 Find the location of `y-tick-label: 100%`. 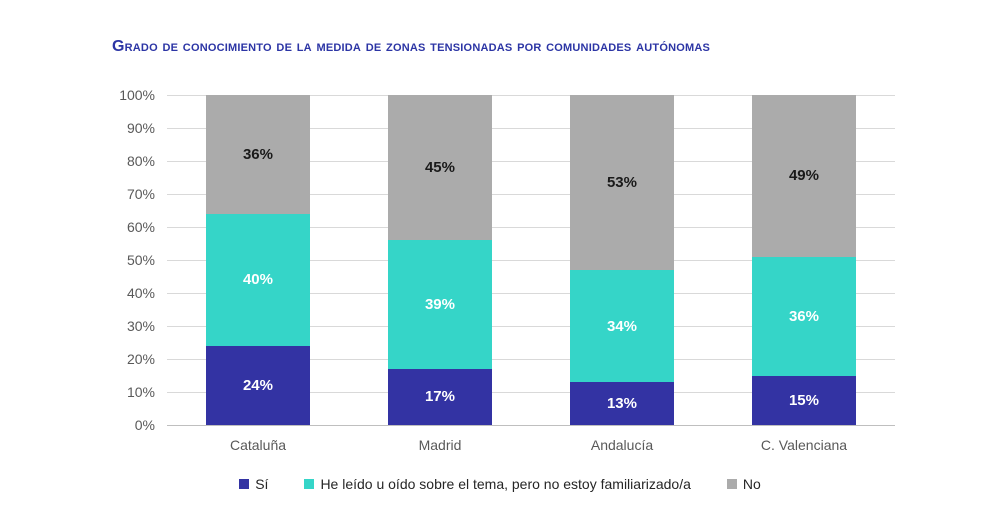

y-tick-label: 100% is located at coordinates (137, 95).